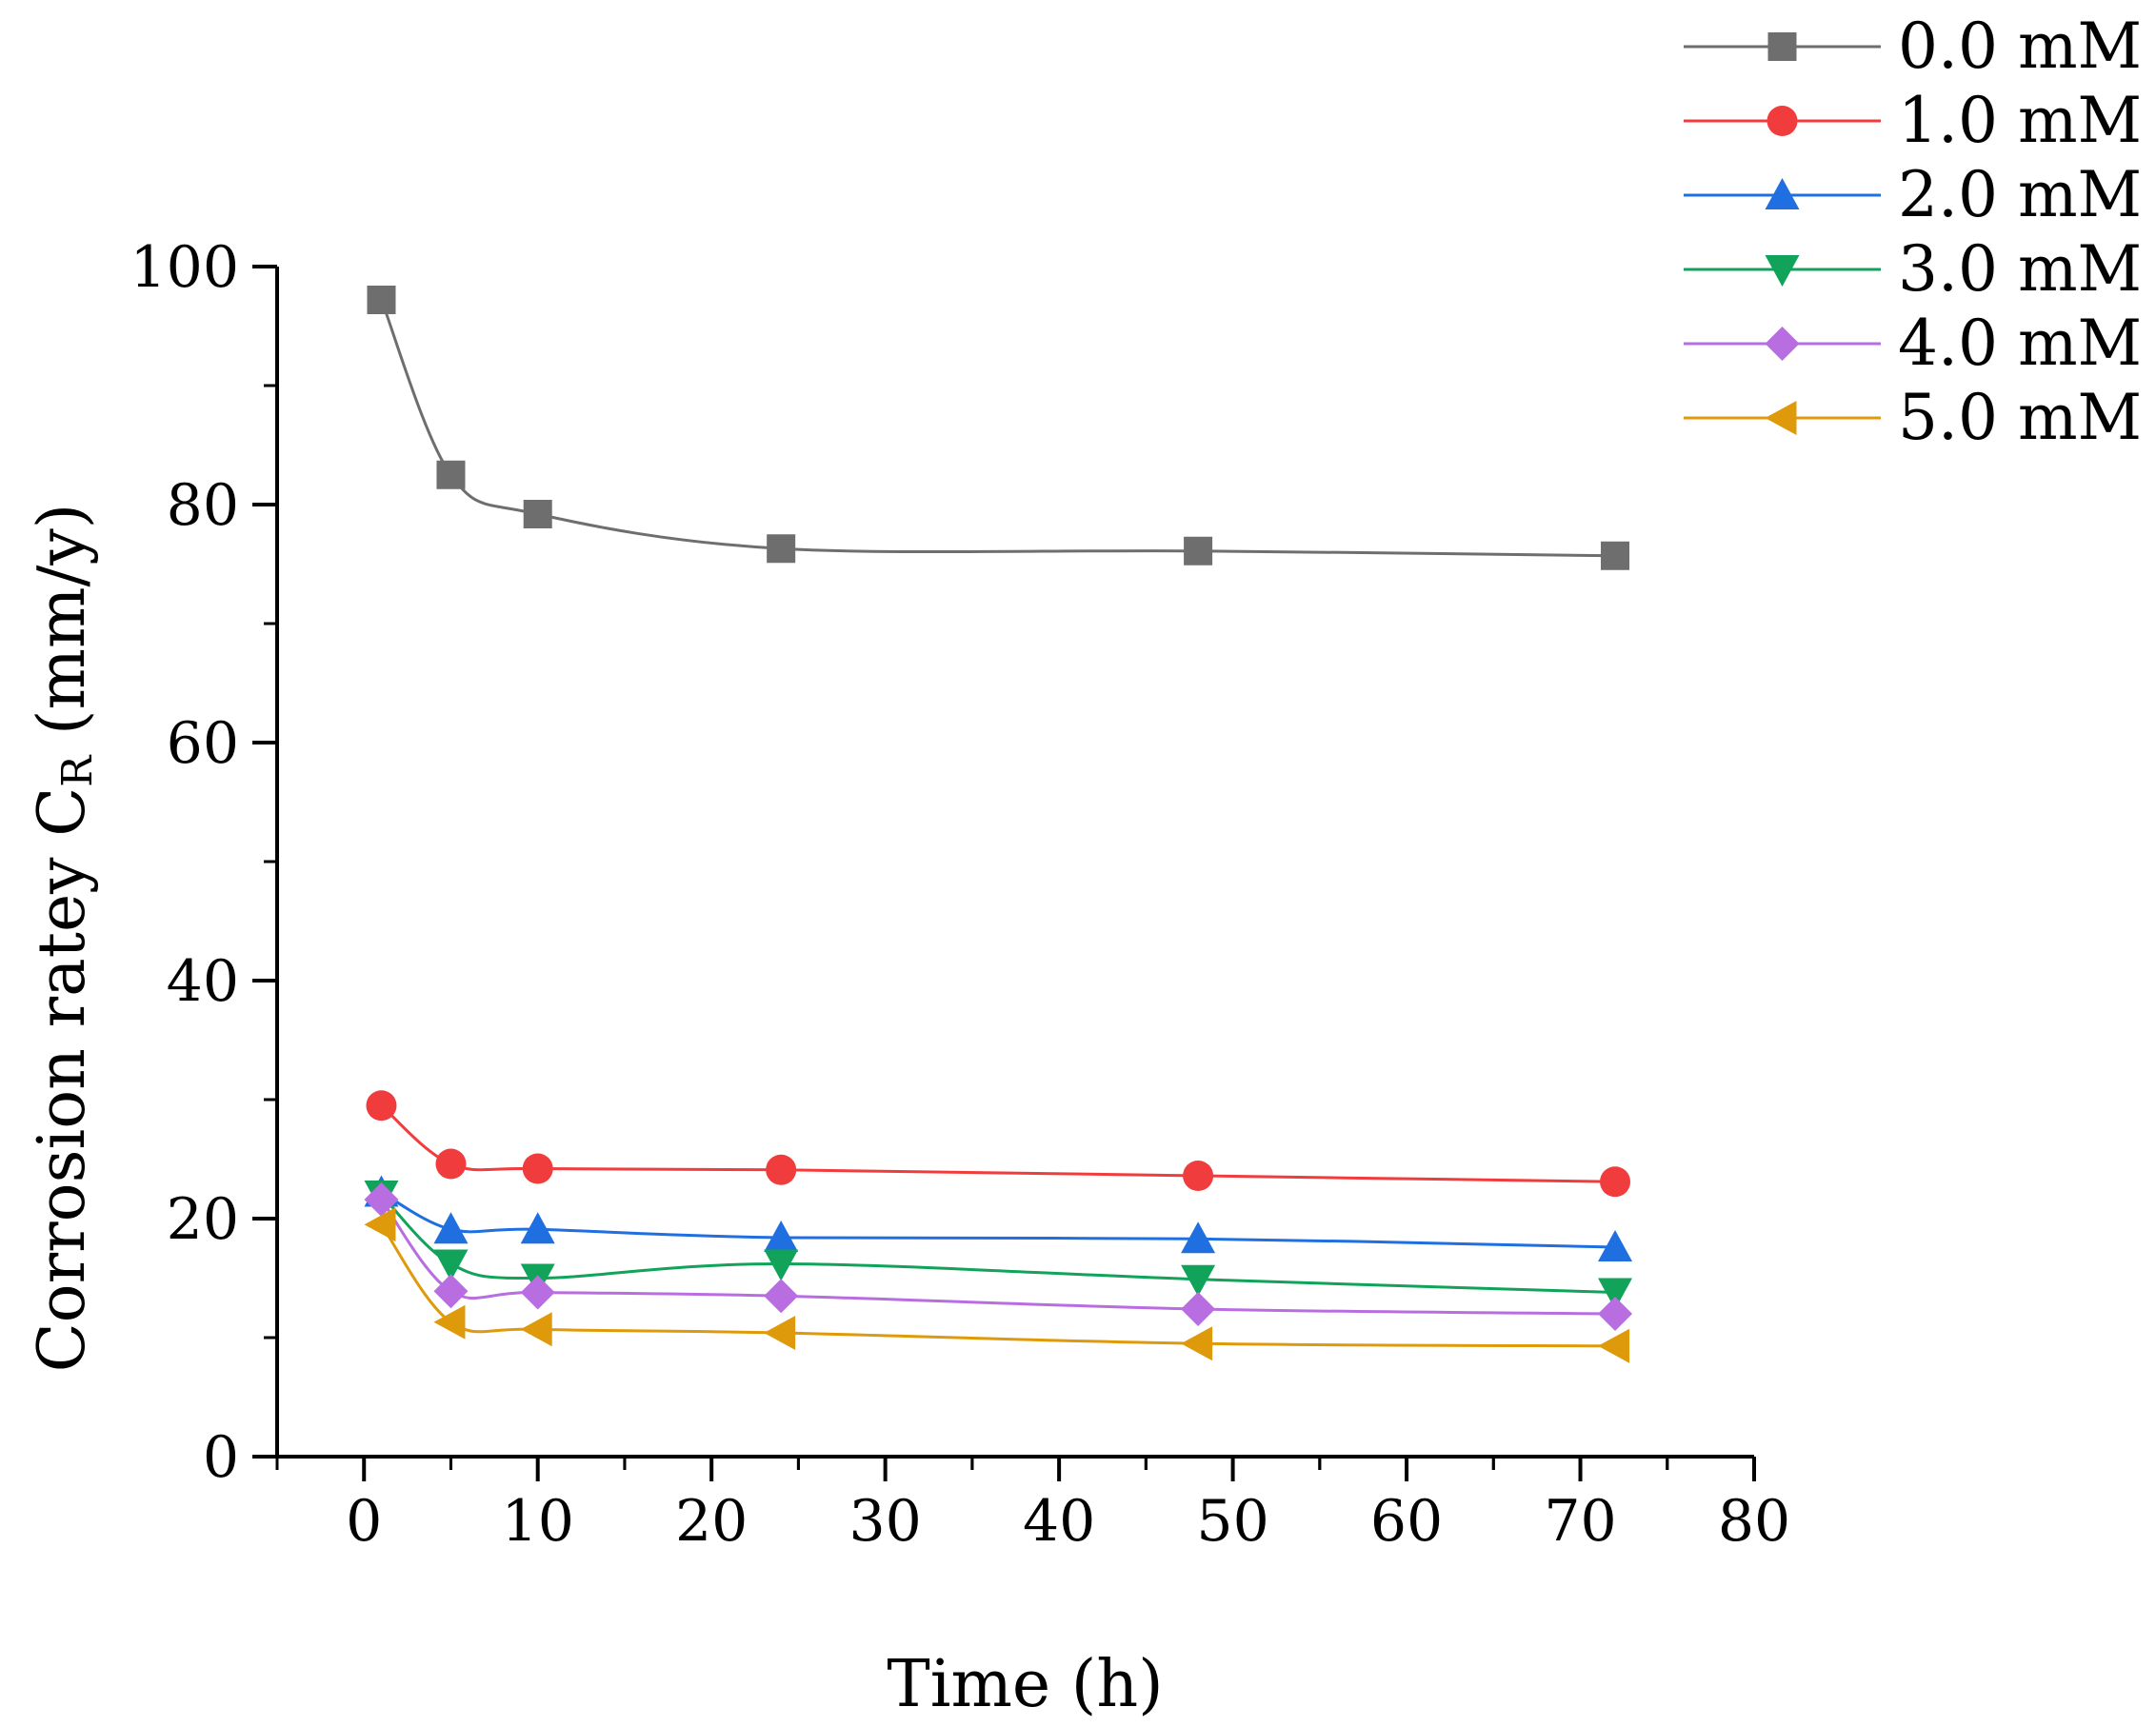 This screenshot has height=1727, width=2156. Describe the element at coordinates (1232, 1521) in the screenshot. I see `x-tick-label: 50` at that location.